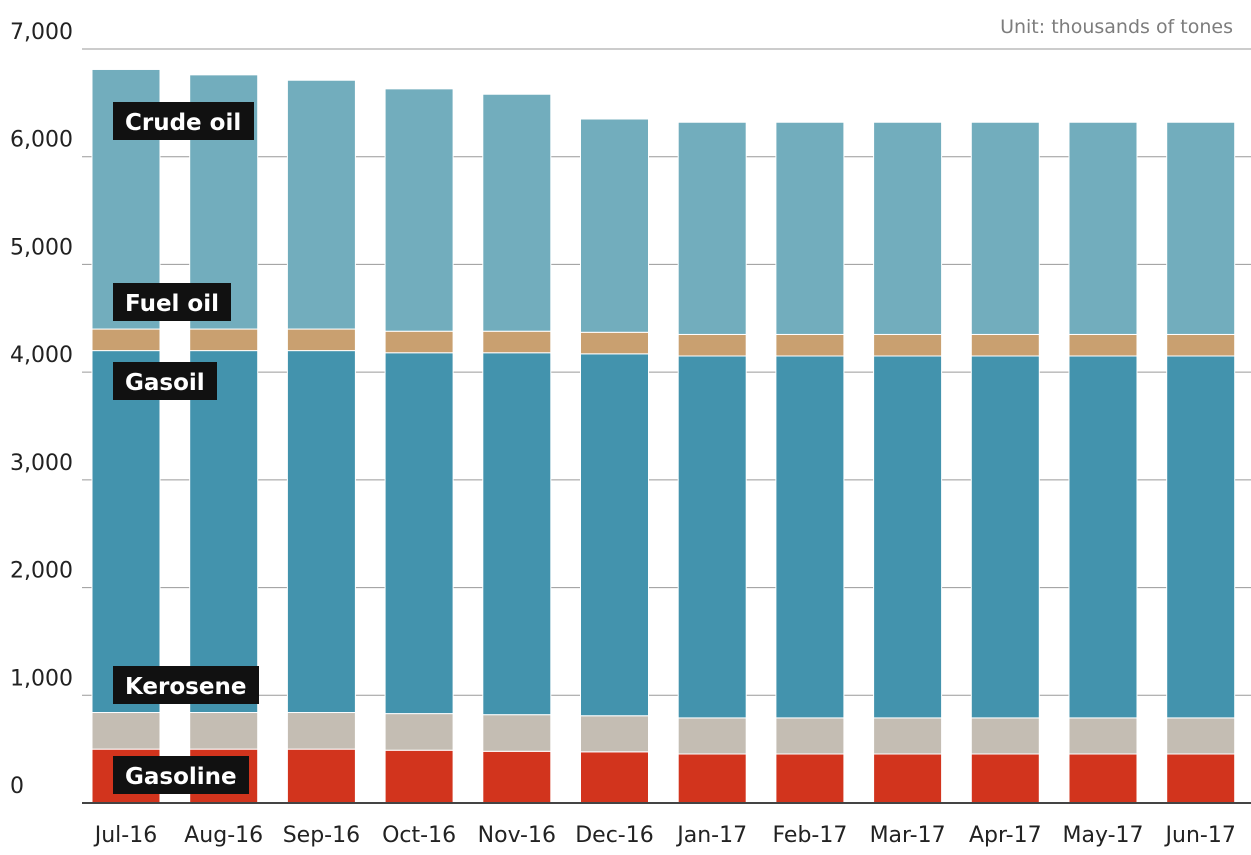 Image resolution: width=1251 pixels, height=855 pixels. I want to click on series-labels: Gasoline Kerosene Gasoil Fuel oil Crude oil, so click(186, 448).